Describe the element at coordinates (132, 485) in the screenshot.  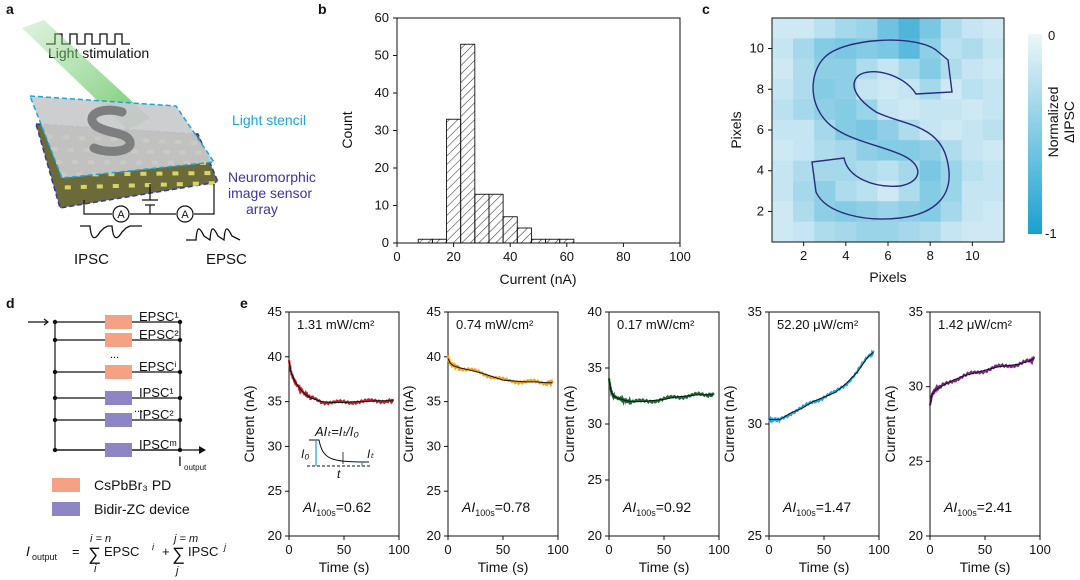
I see `legend-pd-label: CsPbBr₃ PD` at that location.